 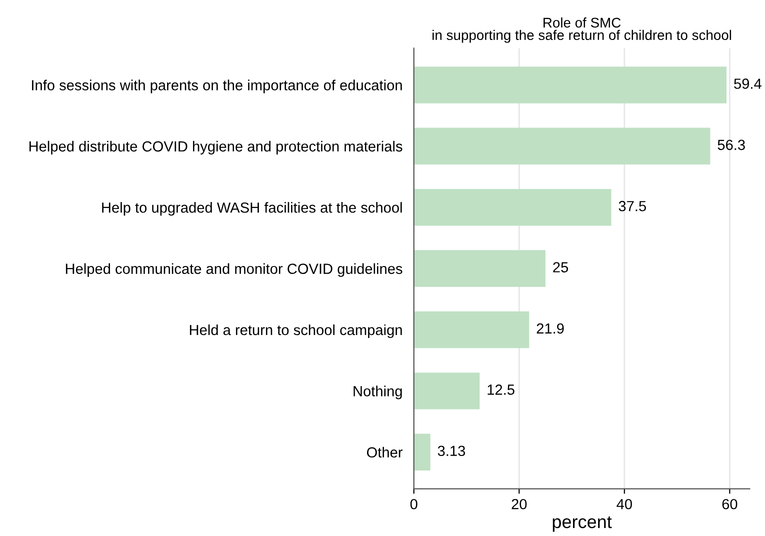 What do you see at coordinates (624, 504) in the screenshot?
I see `x-tick-label: 40` at bounding box center [624, 504].